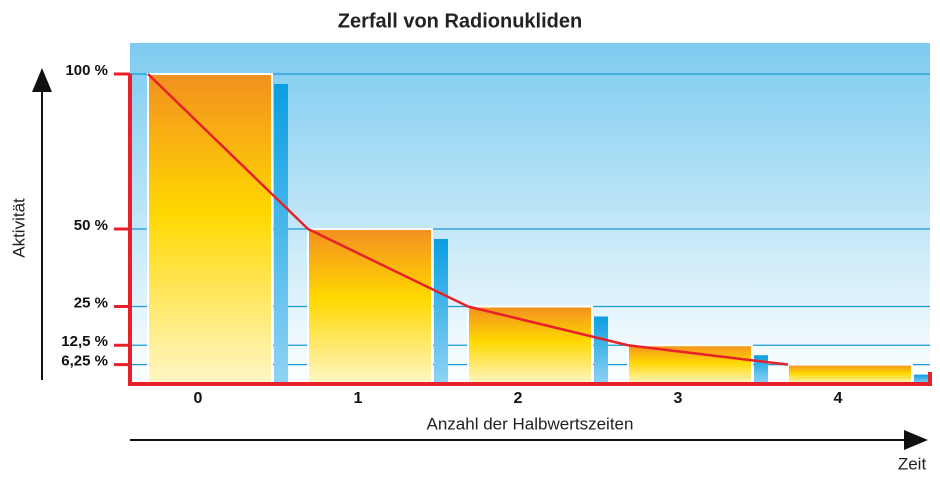  Describe the element at coordinates (530, 423) in the screenshot. I see `x-axis-label: Anzahl der Halbwertszeiten` at that location.